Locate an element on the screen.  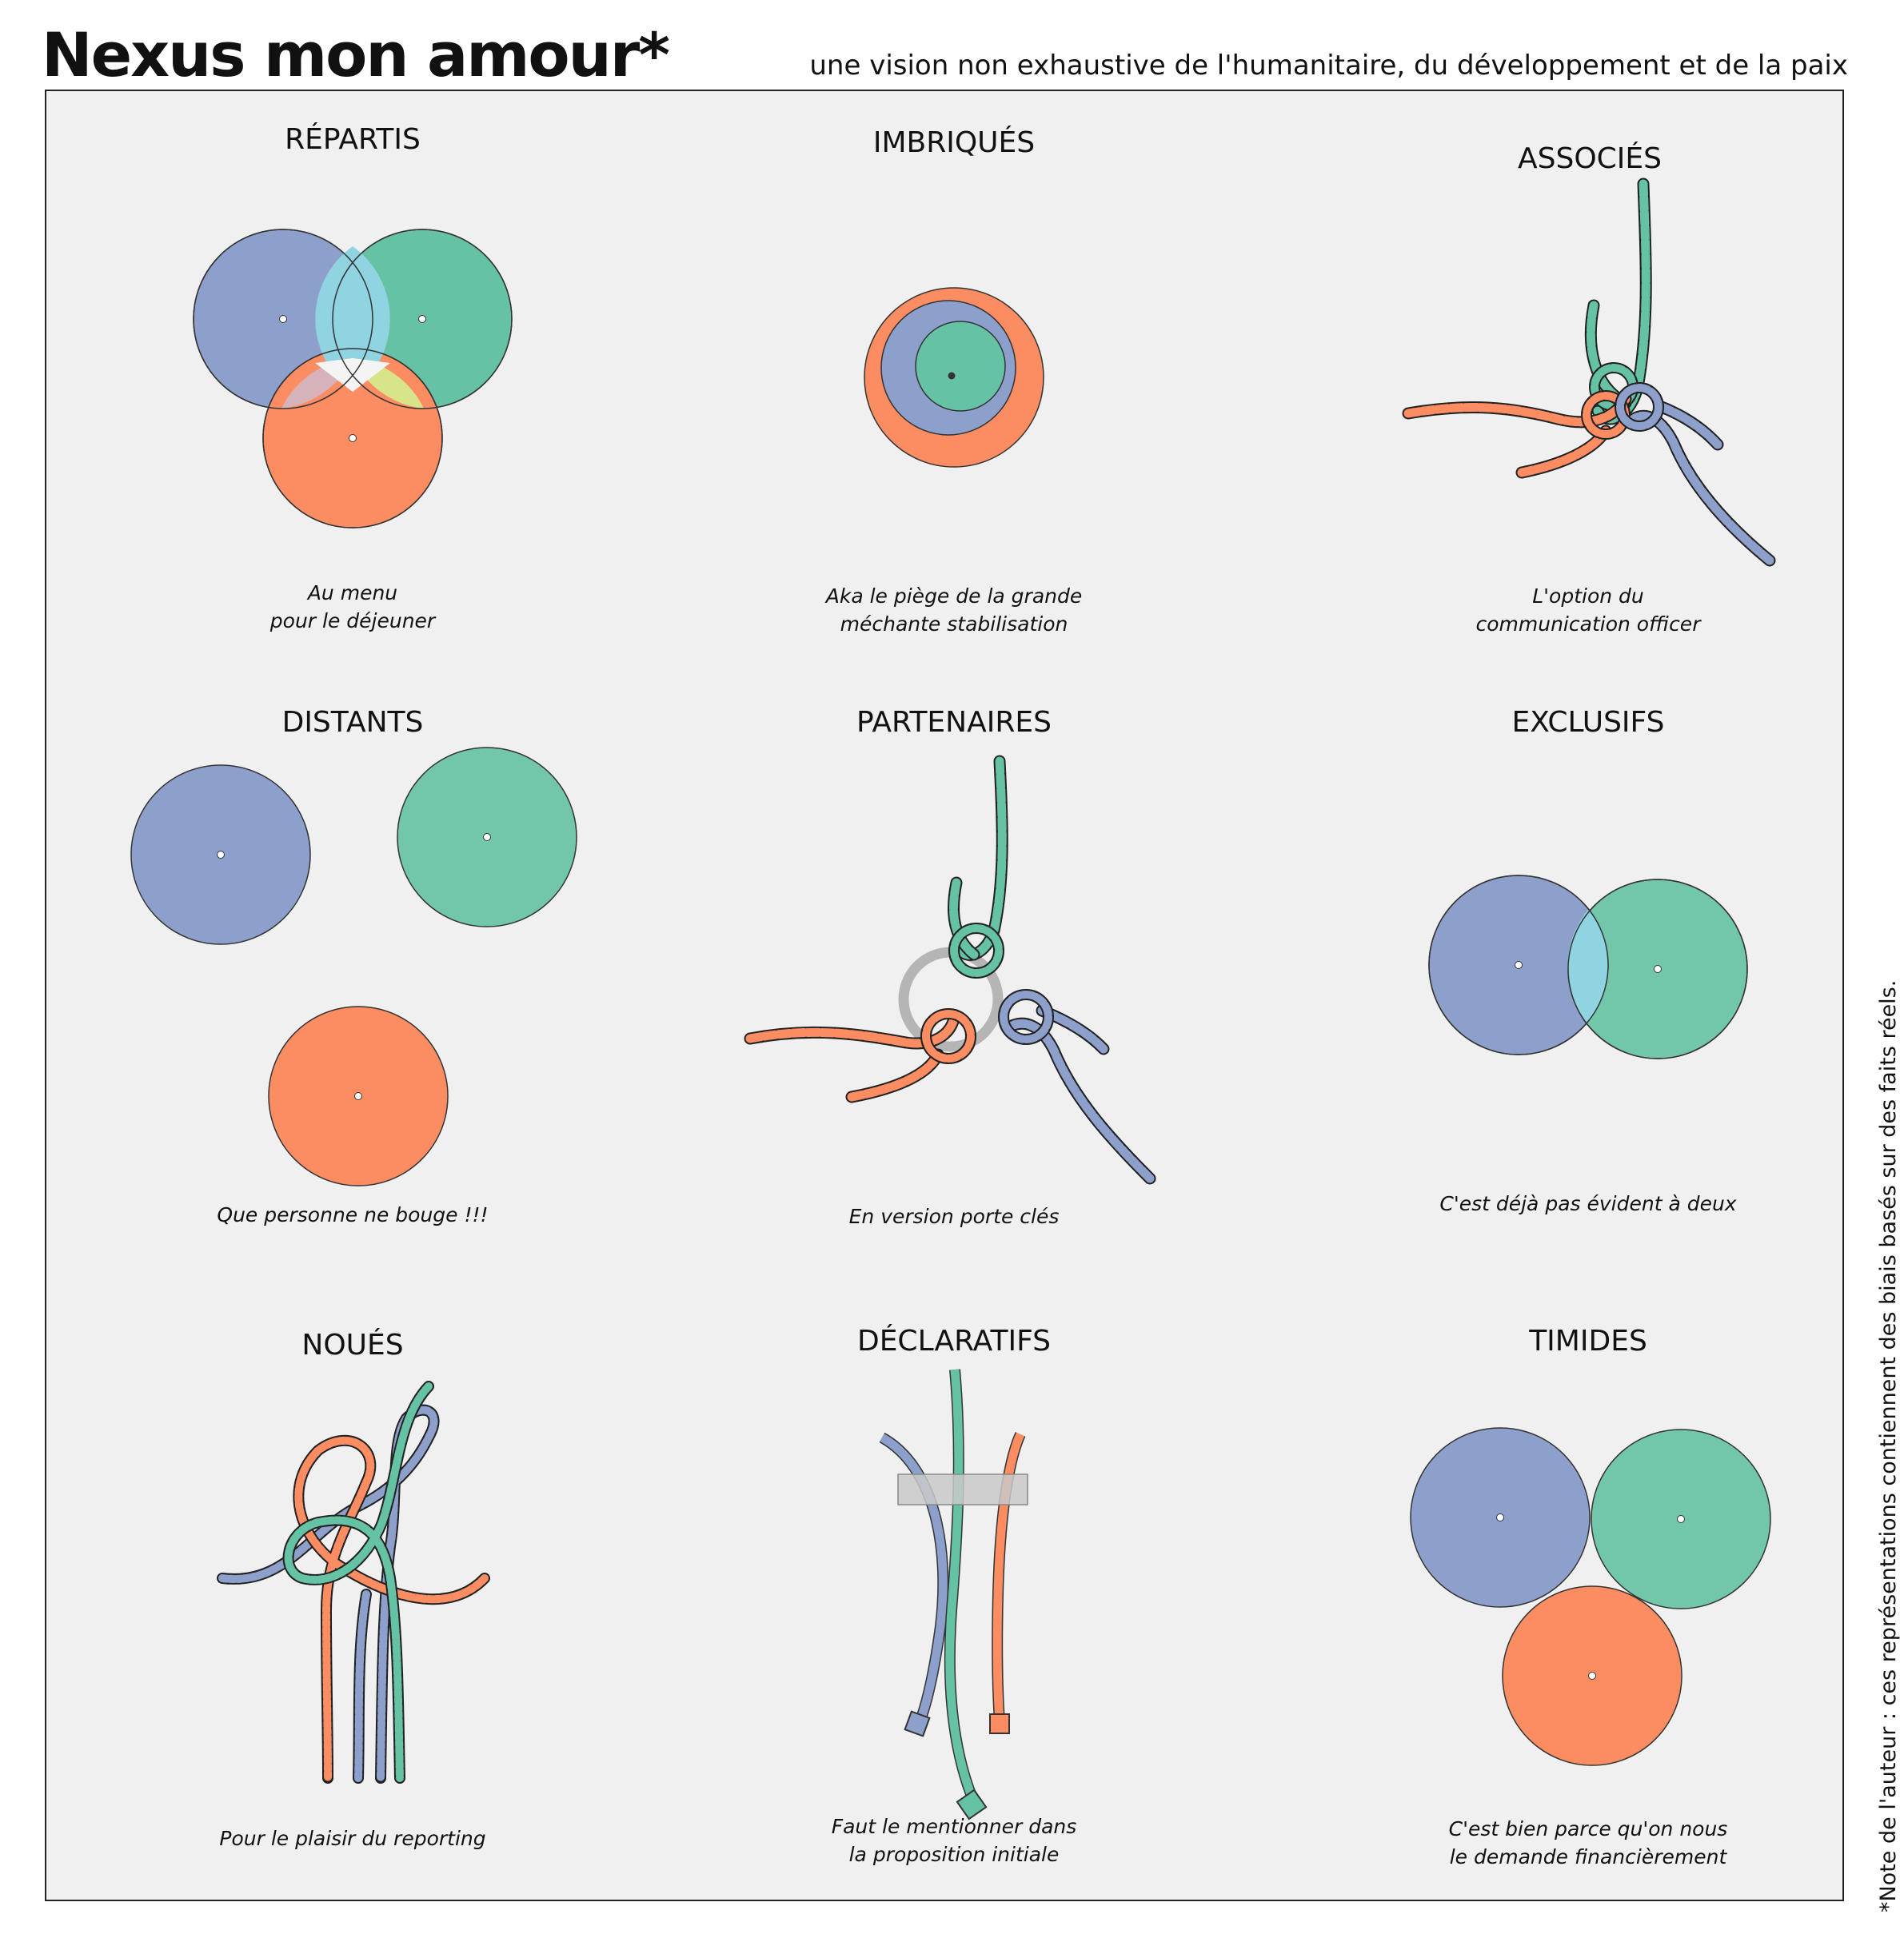
caption-line: C'est déjà pas évident à deux is located at coordinates (1588, 1203).